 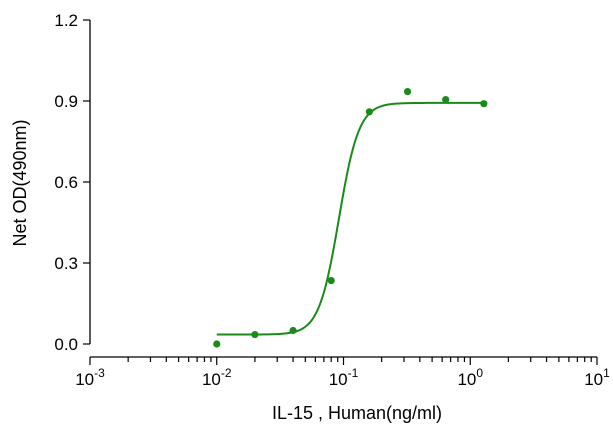 I want to click on y-tick-label: 0.3, so click(x=66, y=263).